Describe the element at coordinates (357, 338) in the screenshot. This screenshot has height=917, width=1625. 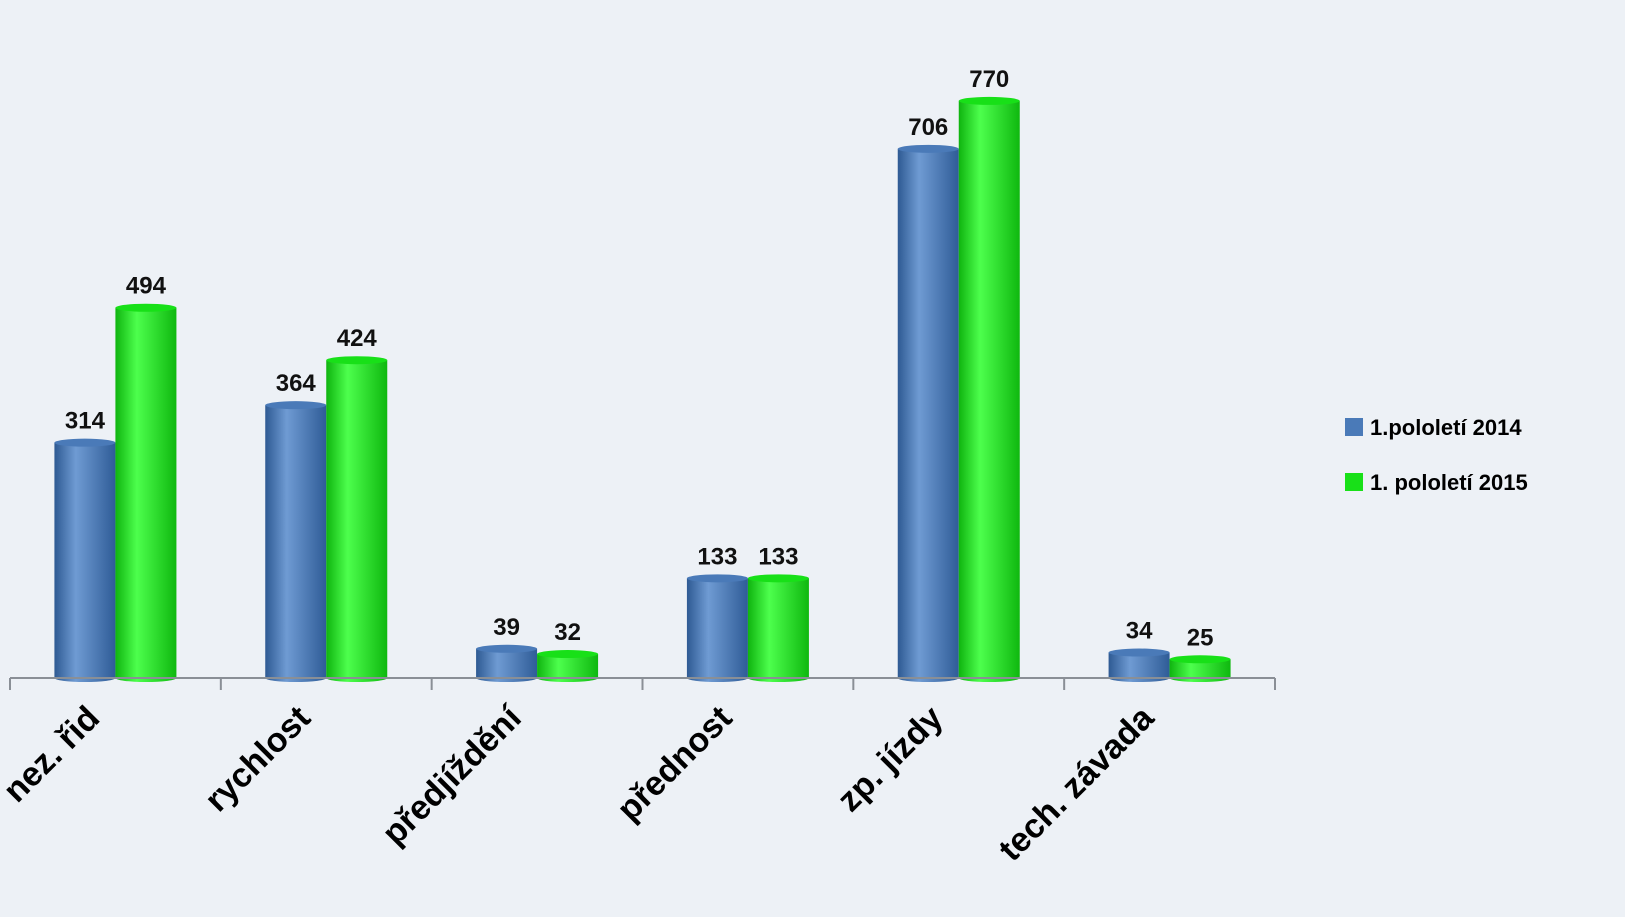
I see `data-label: 424` at that location.